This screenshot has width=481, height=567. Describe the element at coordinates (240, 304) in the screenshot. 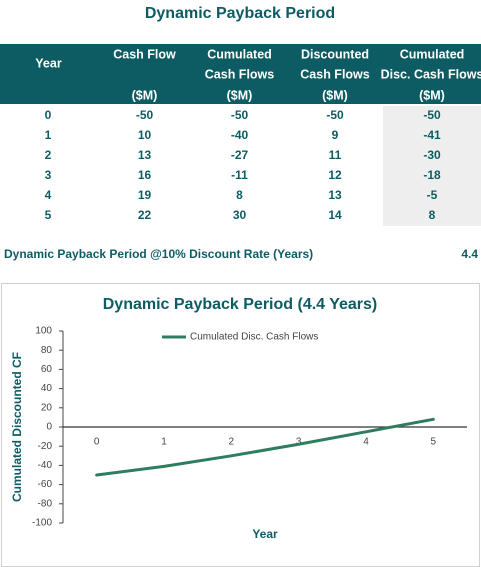

I see `chart-title: Dynamic Payback Period (4.4 Years)` at that location.